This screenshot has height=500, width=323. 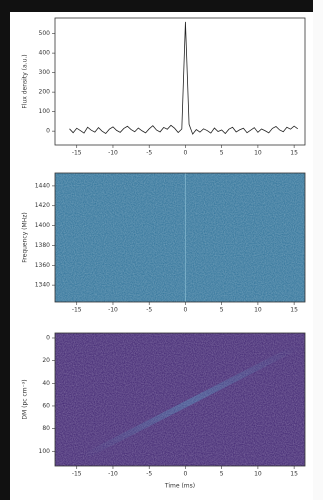 What do you see at coordinates (46, 383) in the screenshot?
I see `y-tick-label: 40` at bounding box center [46, 383].